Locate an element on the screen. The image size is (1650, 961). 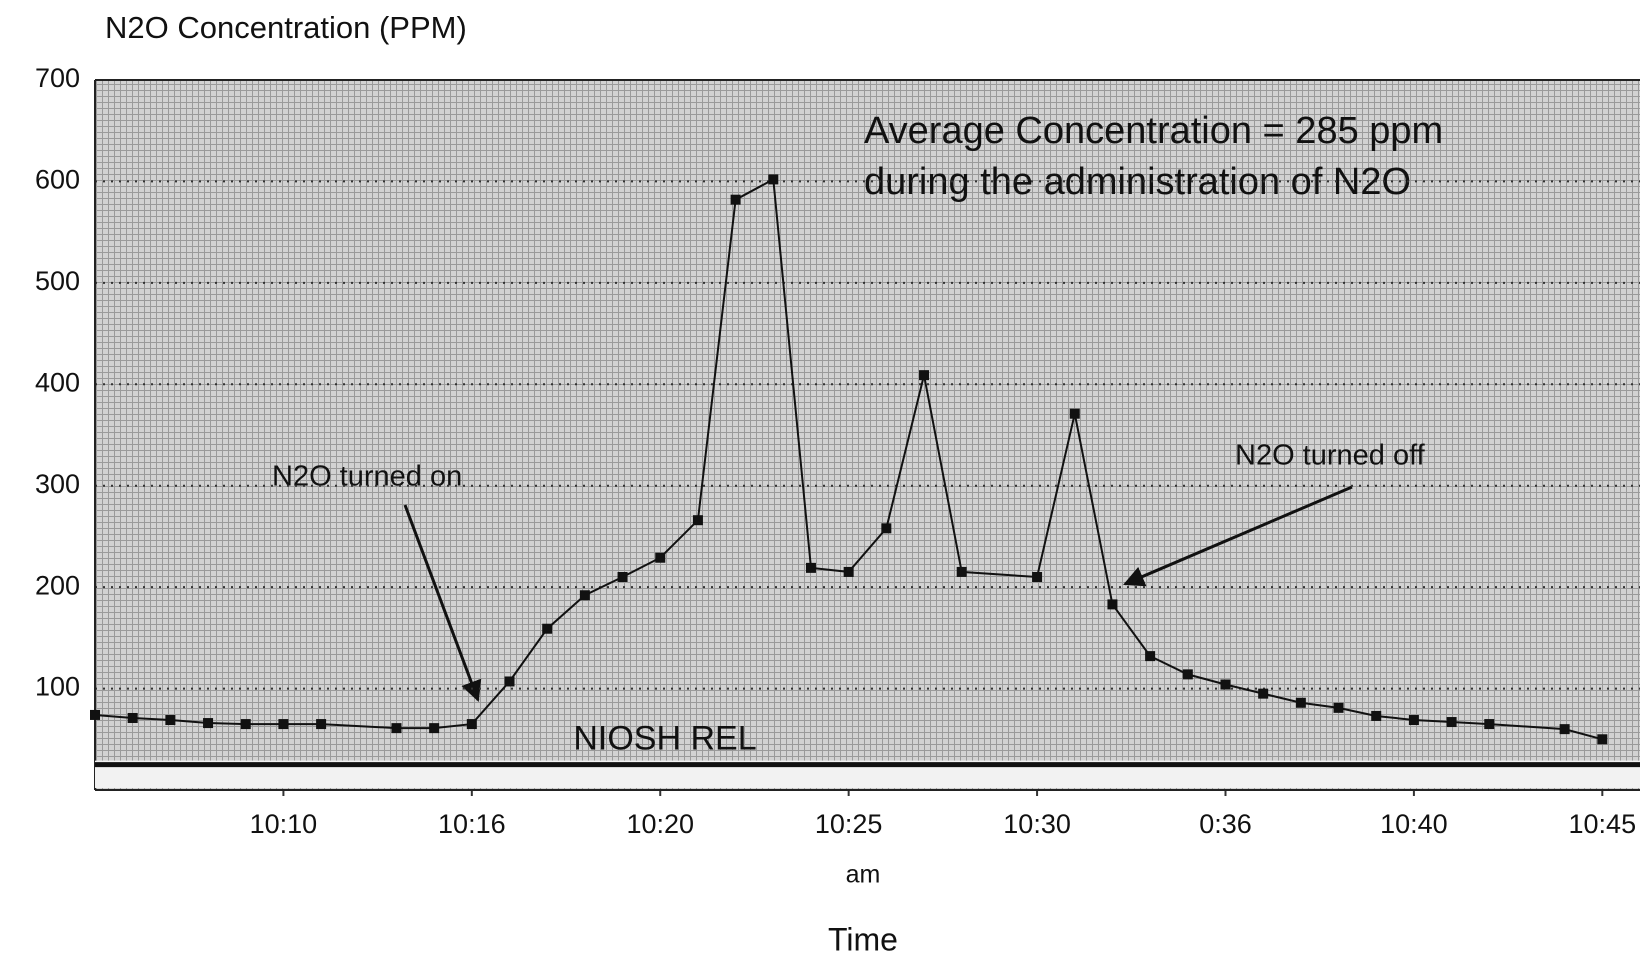
x-tick-label: 10:20 is located at coordinates (660, 824).